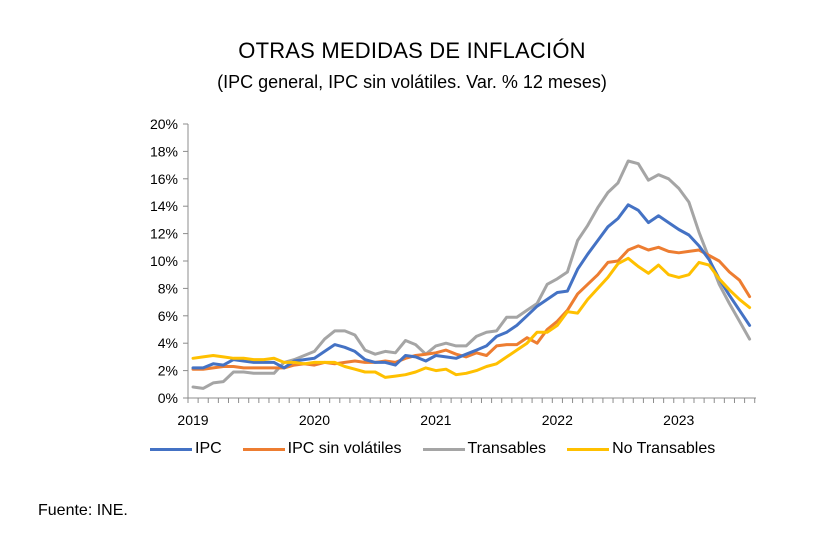 The width and height of the screenshot is (824, 554). Describe the element at coordinates (168, 316) in the screenshot. I see `y-tick-label: 6%` at that location.